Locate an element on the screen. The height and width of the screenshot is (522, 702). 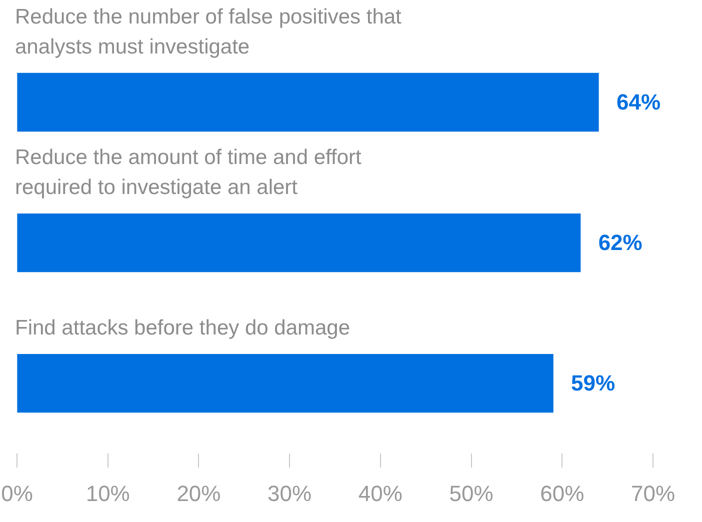
x-tick-label: 10% is located at coordinates (108, 493).